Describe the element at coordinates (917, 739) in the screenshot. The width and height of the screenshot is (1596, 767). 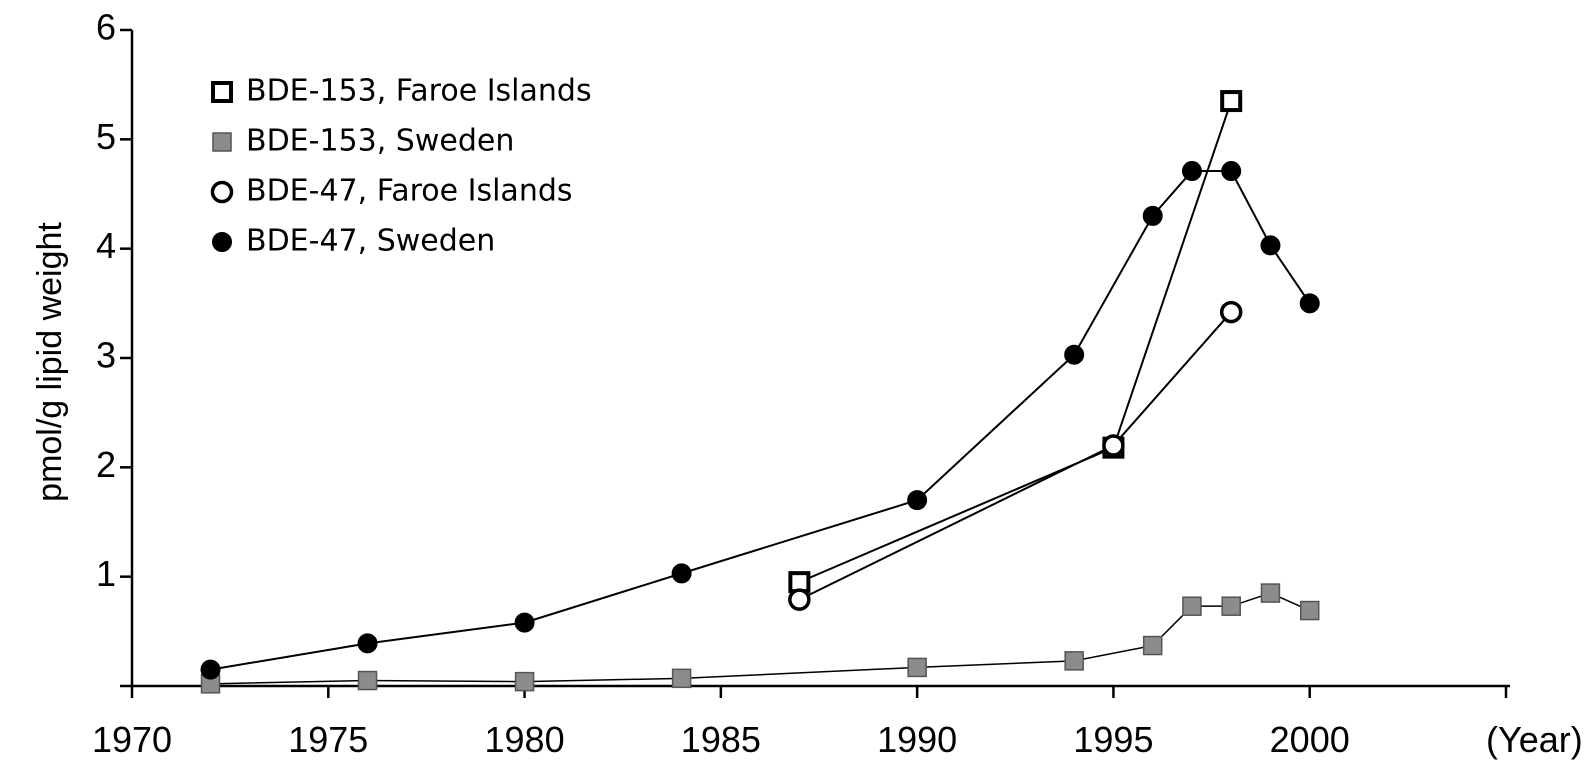
I see `x-tick-label: 1990` at that location.